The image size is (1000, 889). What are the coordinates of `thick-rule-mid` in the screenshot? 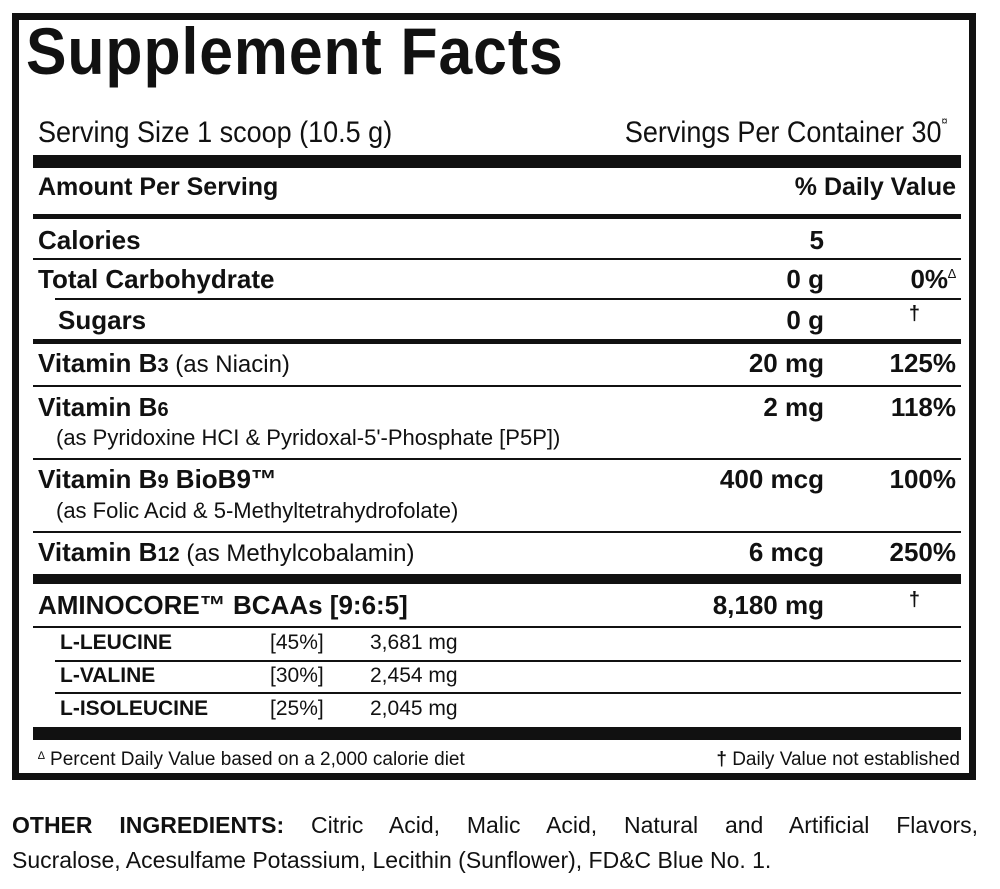 It's located at (497, 579).